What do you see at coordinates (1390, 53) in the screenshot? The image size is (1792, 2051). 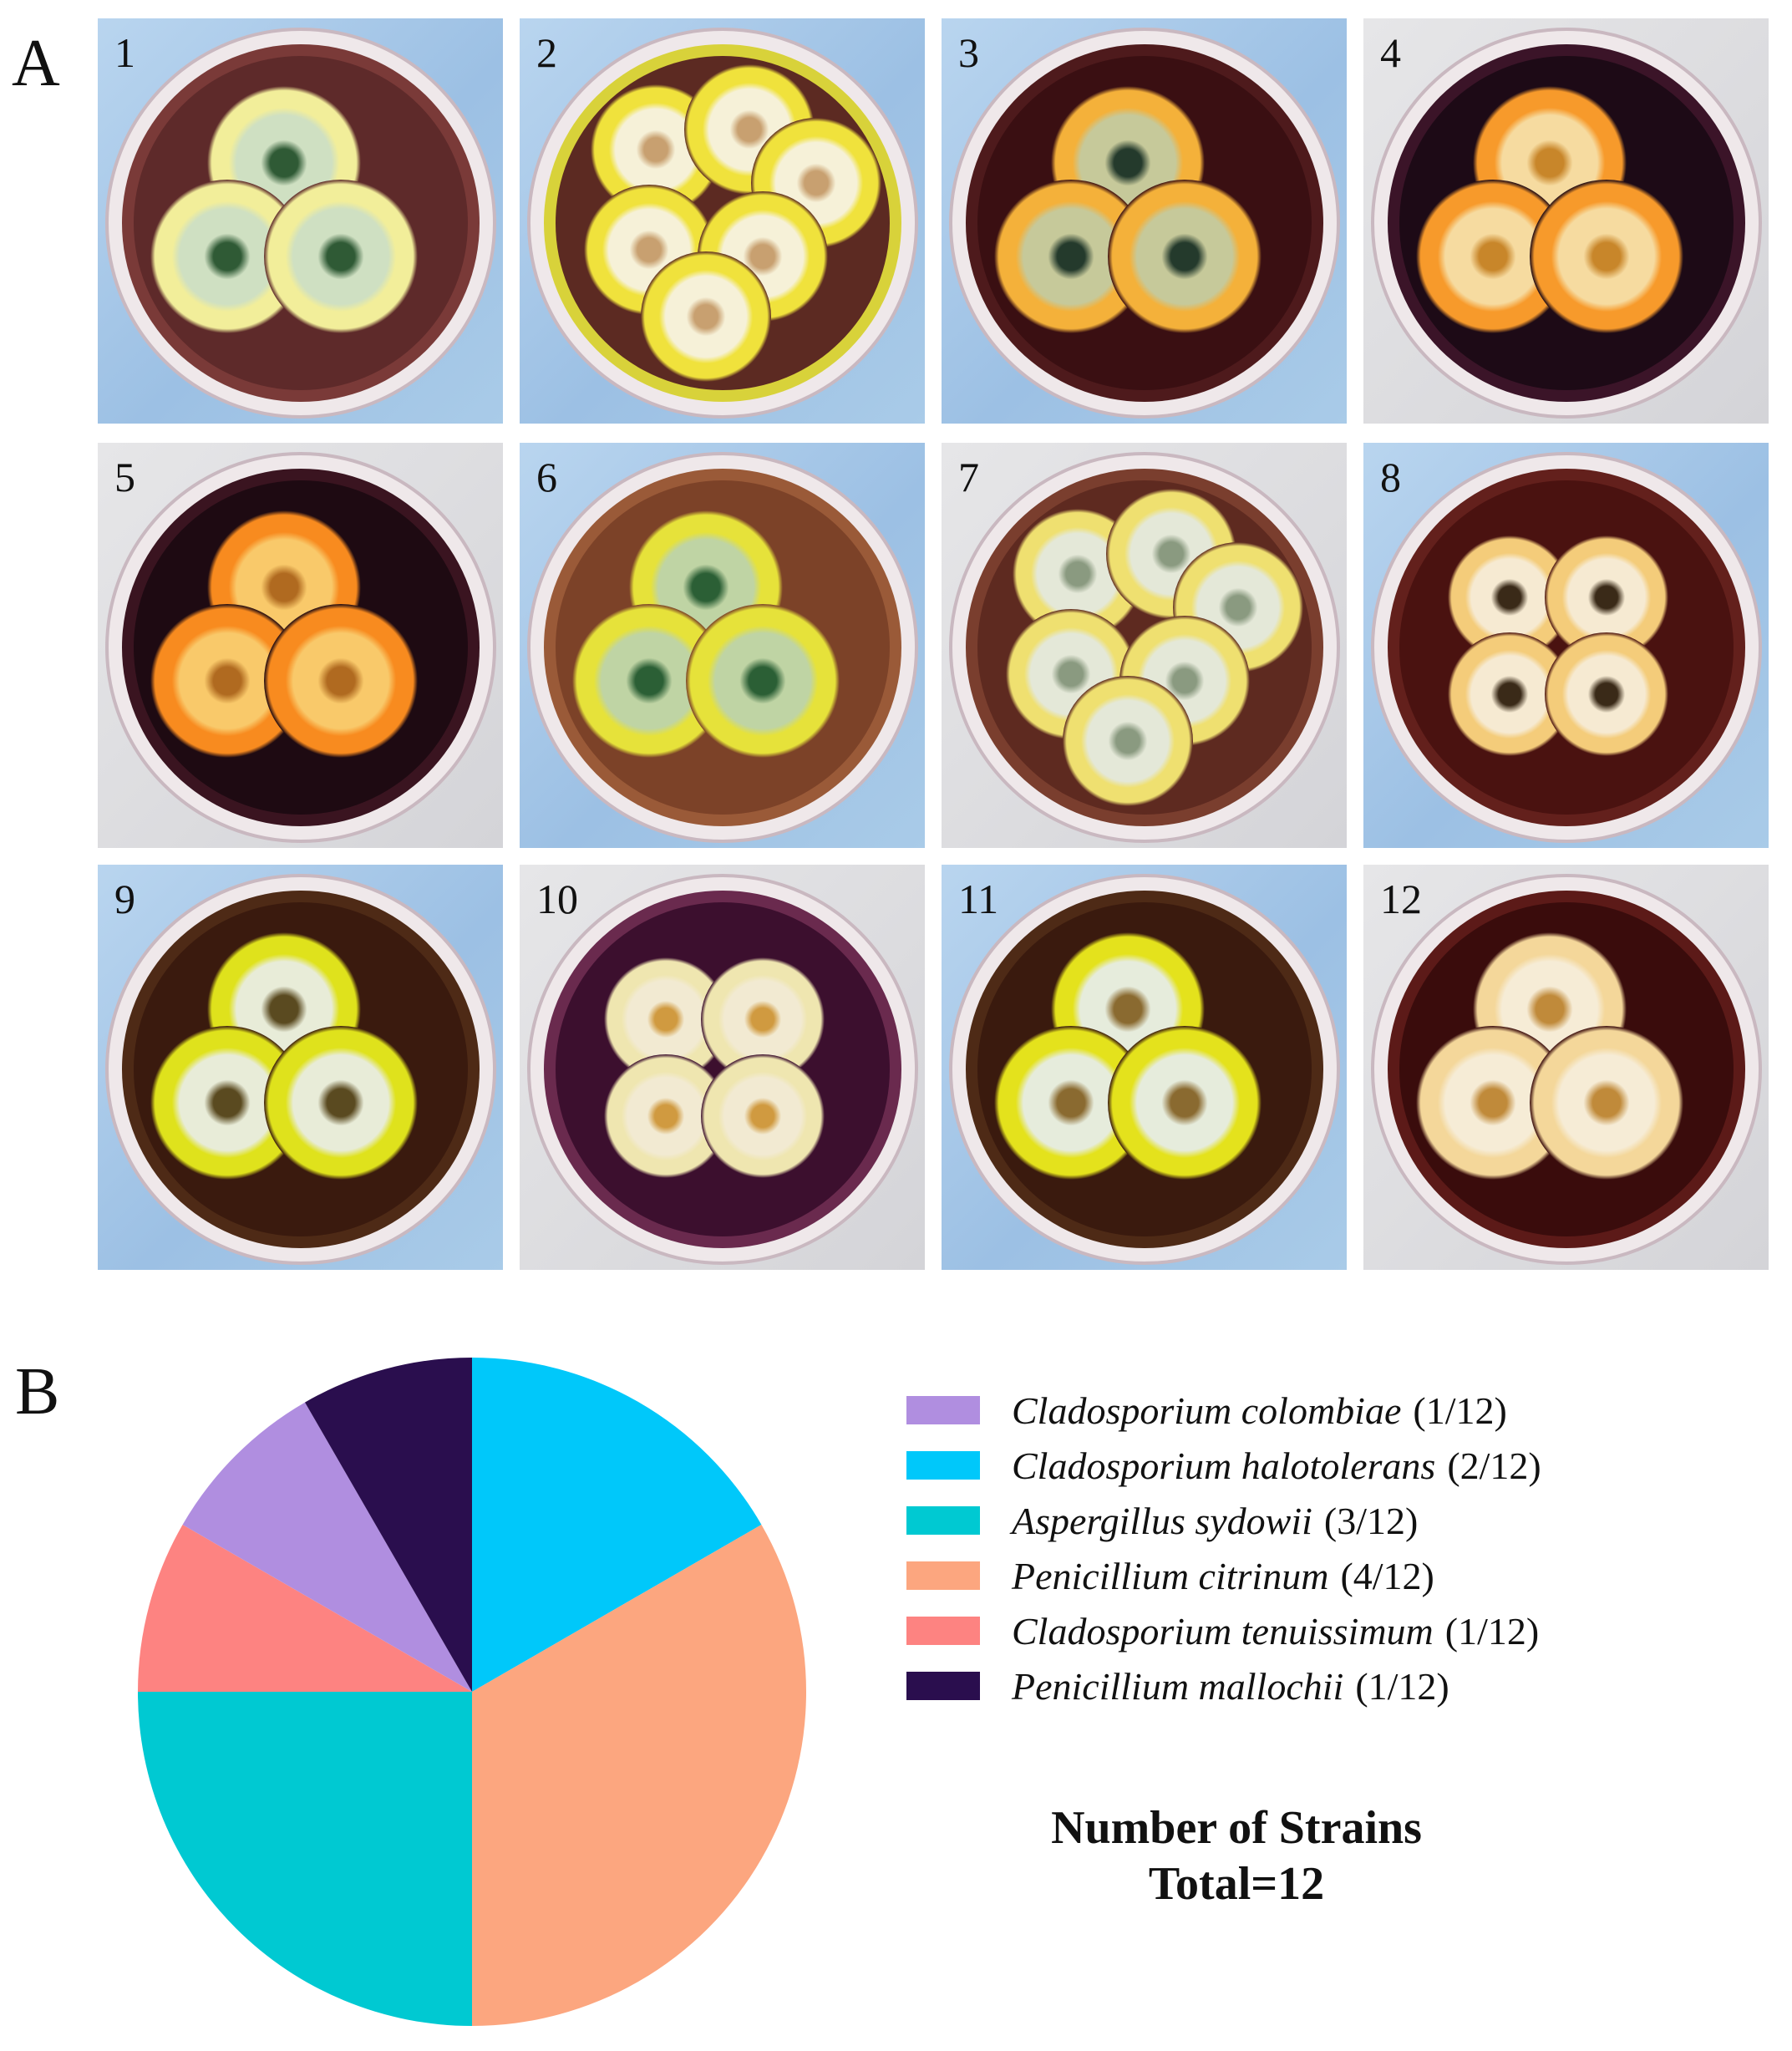 I see `petri-dish-number: 4` at bounding box center [1390, 53].